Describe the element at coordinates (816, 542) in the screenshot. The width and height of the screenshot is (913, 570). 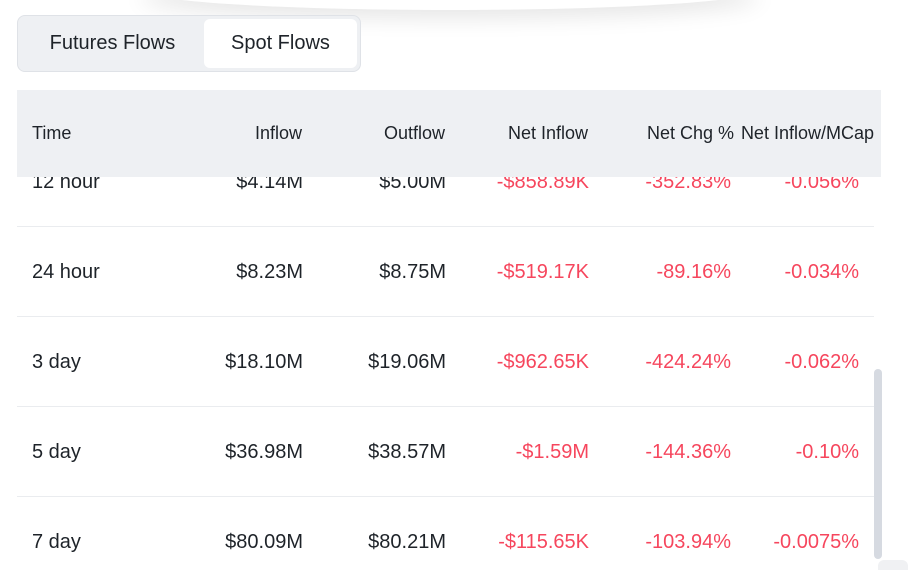
I see `cell-net-inflow-mcap: -0.0075%` at that location.